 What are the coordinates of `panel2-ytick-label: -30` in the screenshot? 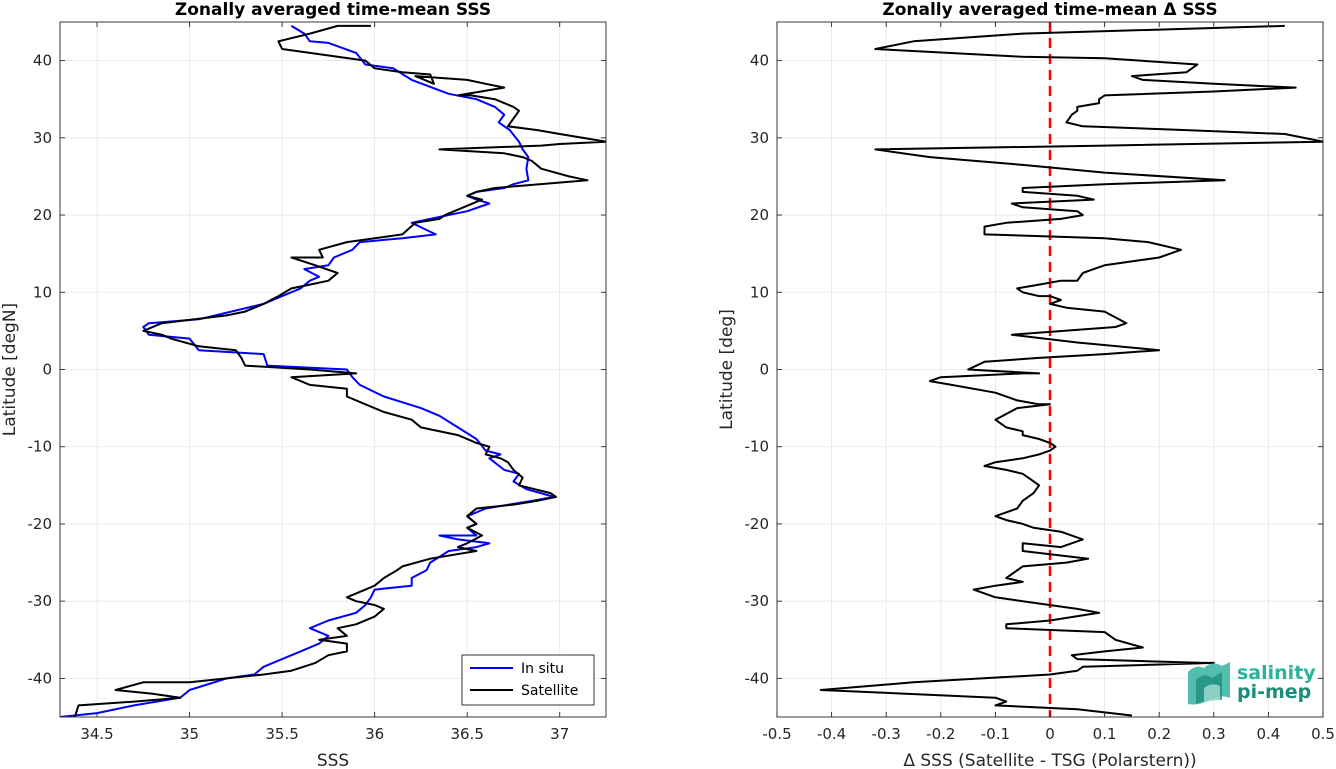 It's located at (757, 601).